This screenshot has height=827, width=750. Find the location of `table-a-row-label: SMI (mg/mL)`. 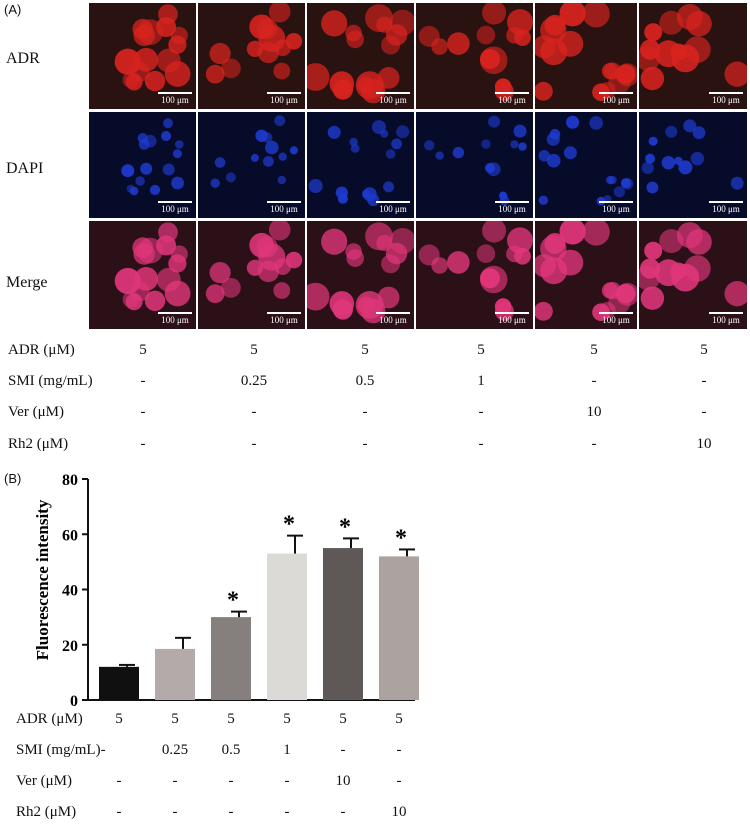

table-a-row-label: SMI (mg/mL) is located at coordinates (50, 381).